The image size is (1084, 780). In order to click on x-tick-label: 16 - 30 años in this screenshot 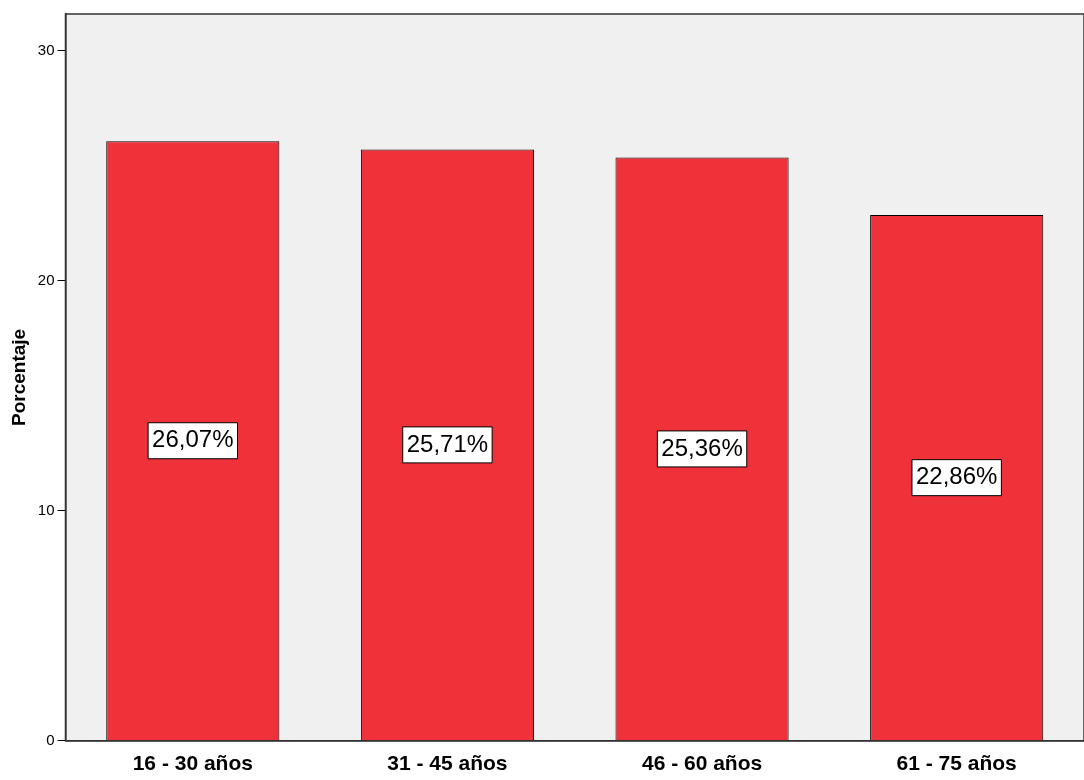, I will do `click(192, 763)`.